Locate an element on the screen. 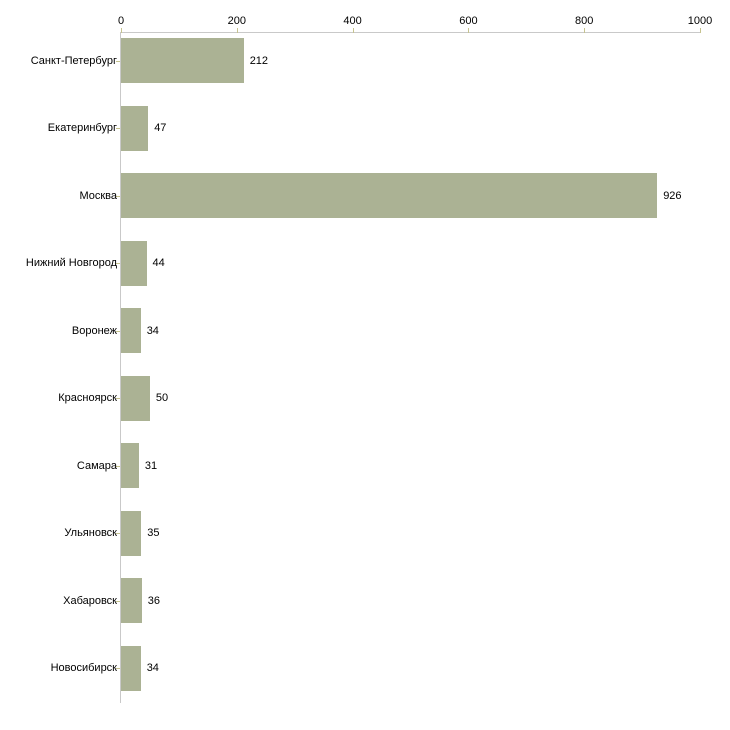 This screenshot has height=730, width=730. x-axis-tick-label: 1000 is located at coordinates (700, 21).